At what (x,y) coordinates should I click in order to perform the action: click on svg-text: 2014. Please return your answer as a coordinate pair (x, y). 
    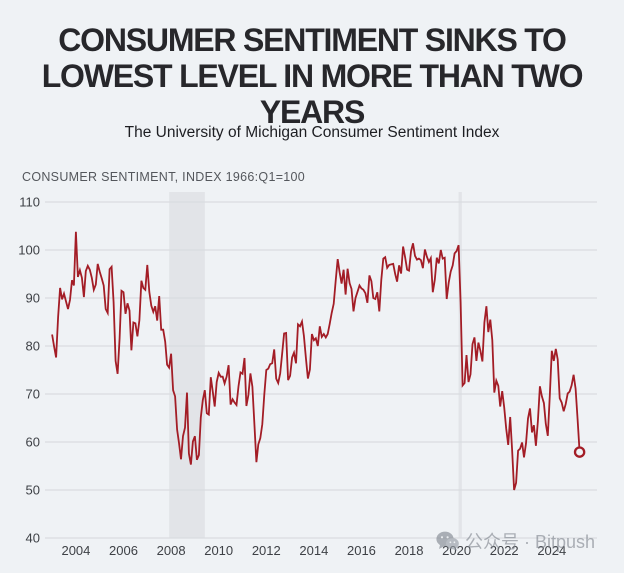
    Looking at the image, I should click on (313, 550).